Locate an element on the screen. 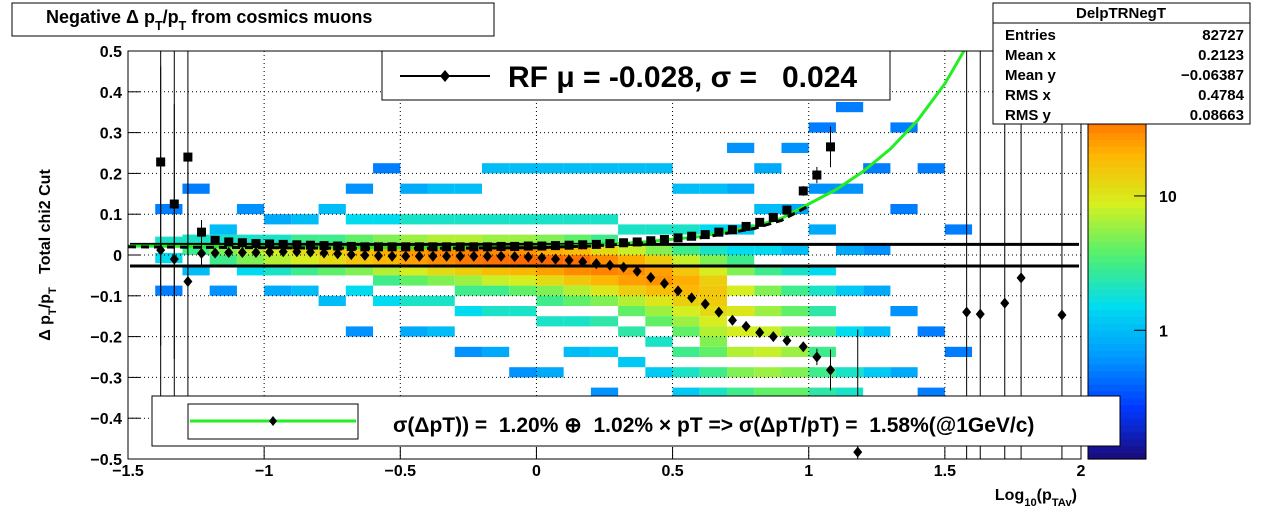 The image size is (1274, 508). z-tick-label: 10 is located at coordinates (1168, 197).